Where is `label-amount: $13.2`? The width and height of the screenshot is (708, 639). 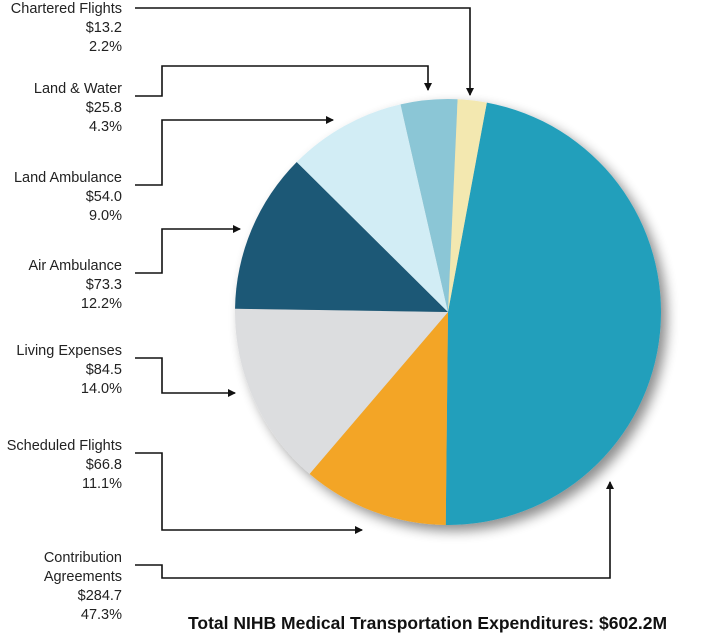 label-amount: $13.2 is located at coordinates (104, 28).